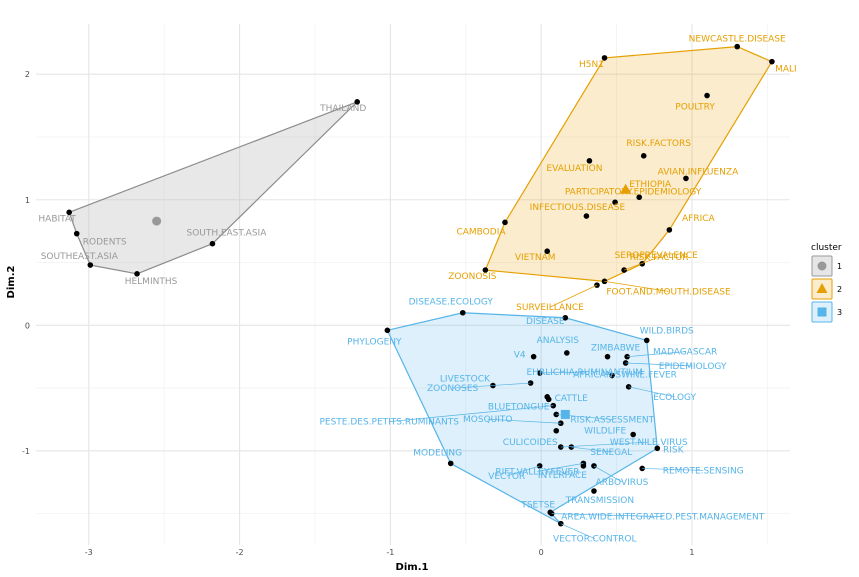  Describe the element at coordinates (594, 540) in the screenshot. I see `label-vector-control: VECTOR.CONTROL` at that location.